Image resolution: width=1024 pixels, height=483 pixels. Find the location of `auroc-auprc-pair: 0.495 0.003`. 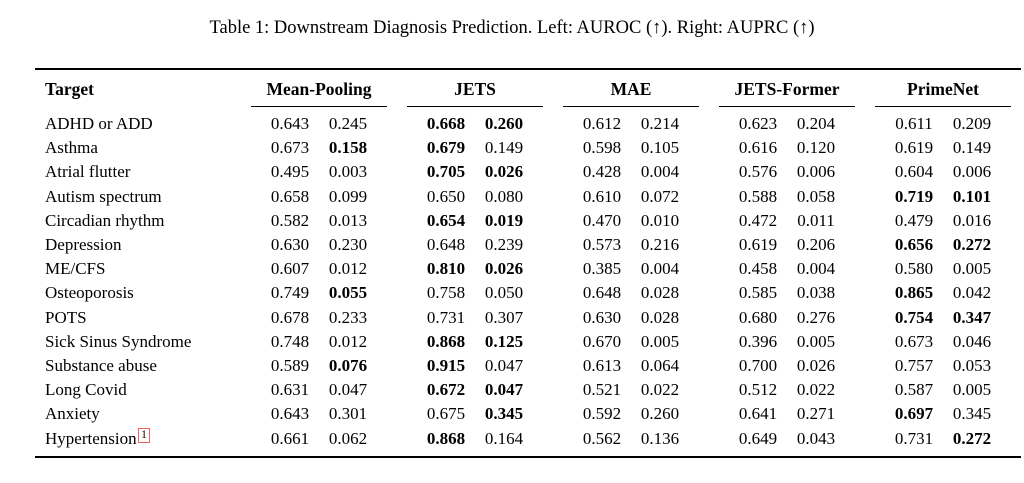

auroc-auprc-pair: 0.495 0.003 is located at coordinates (319, 172).